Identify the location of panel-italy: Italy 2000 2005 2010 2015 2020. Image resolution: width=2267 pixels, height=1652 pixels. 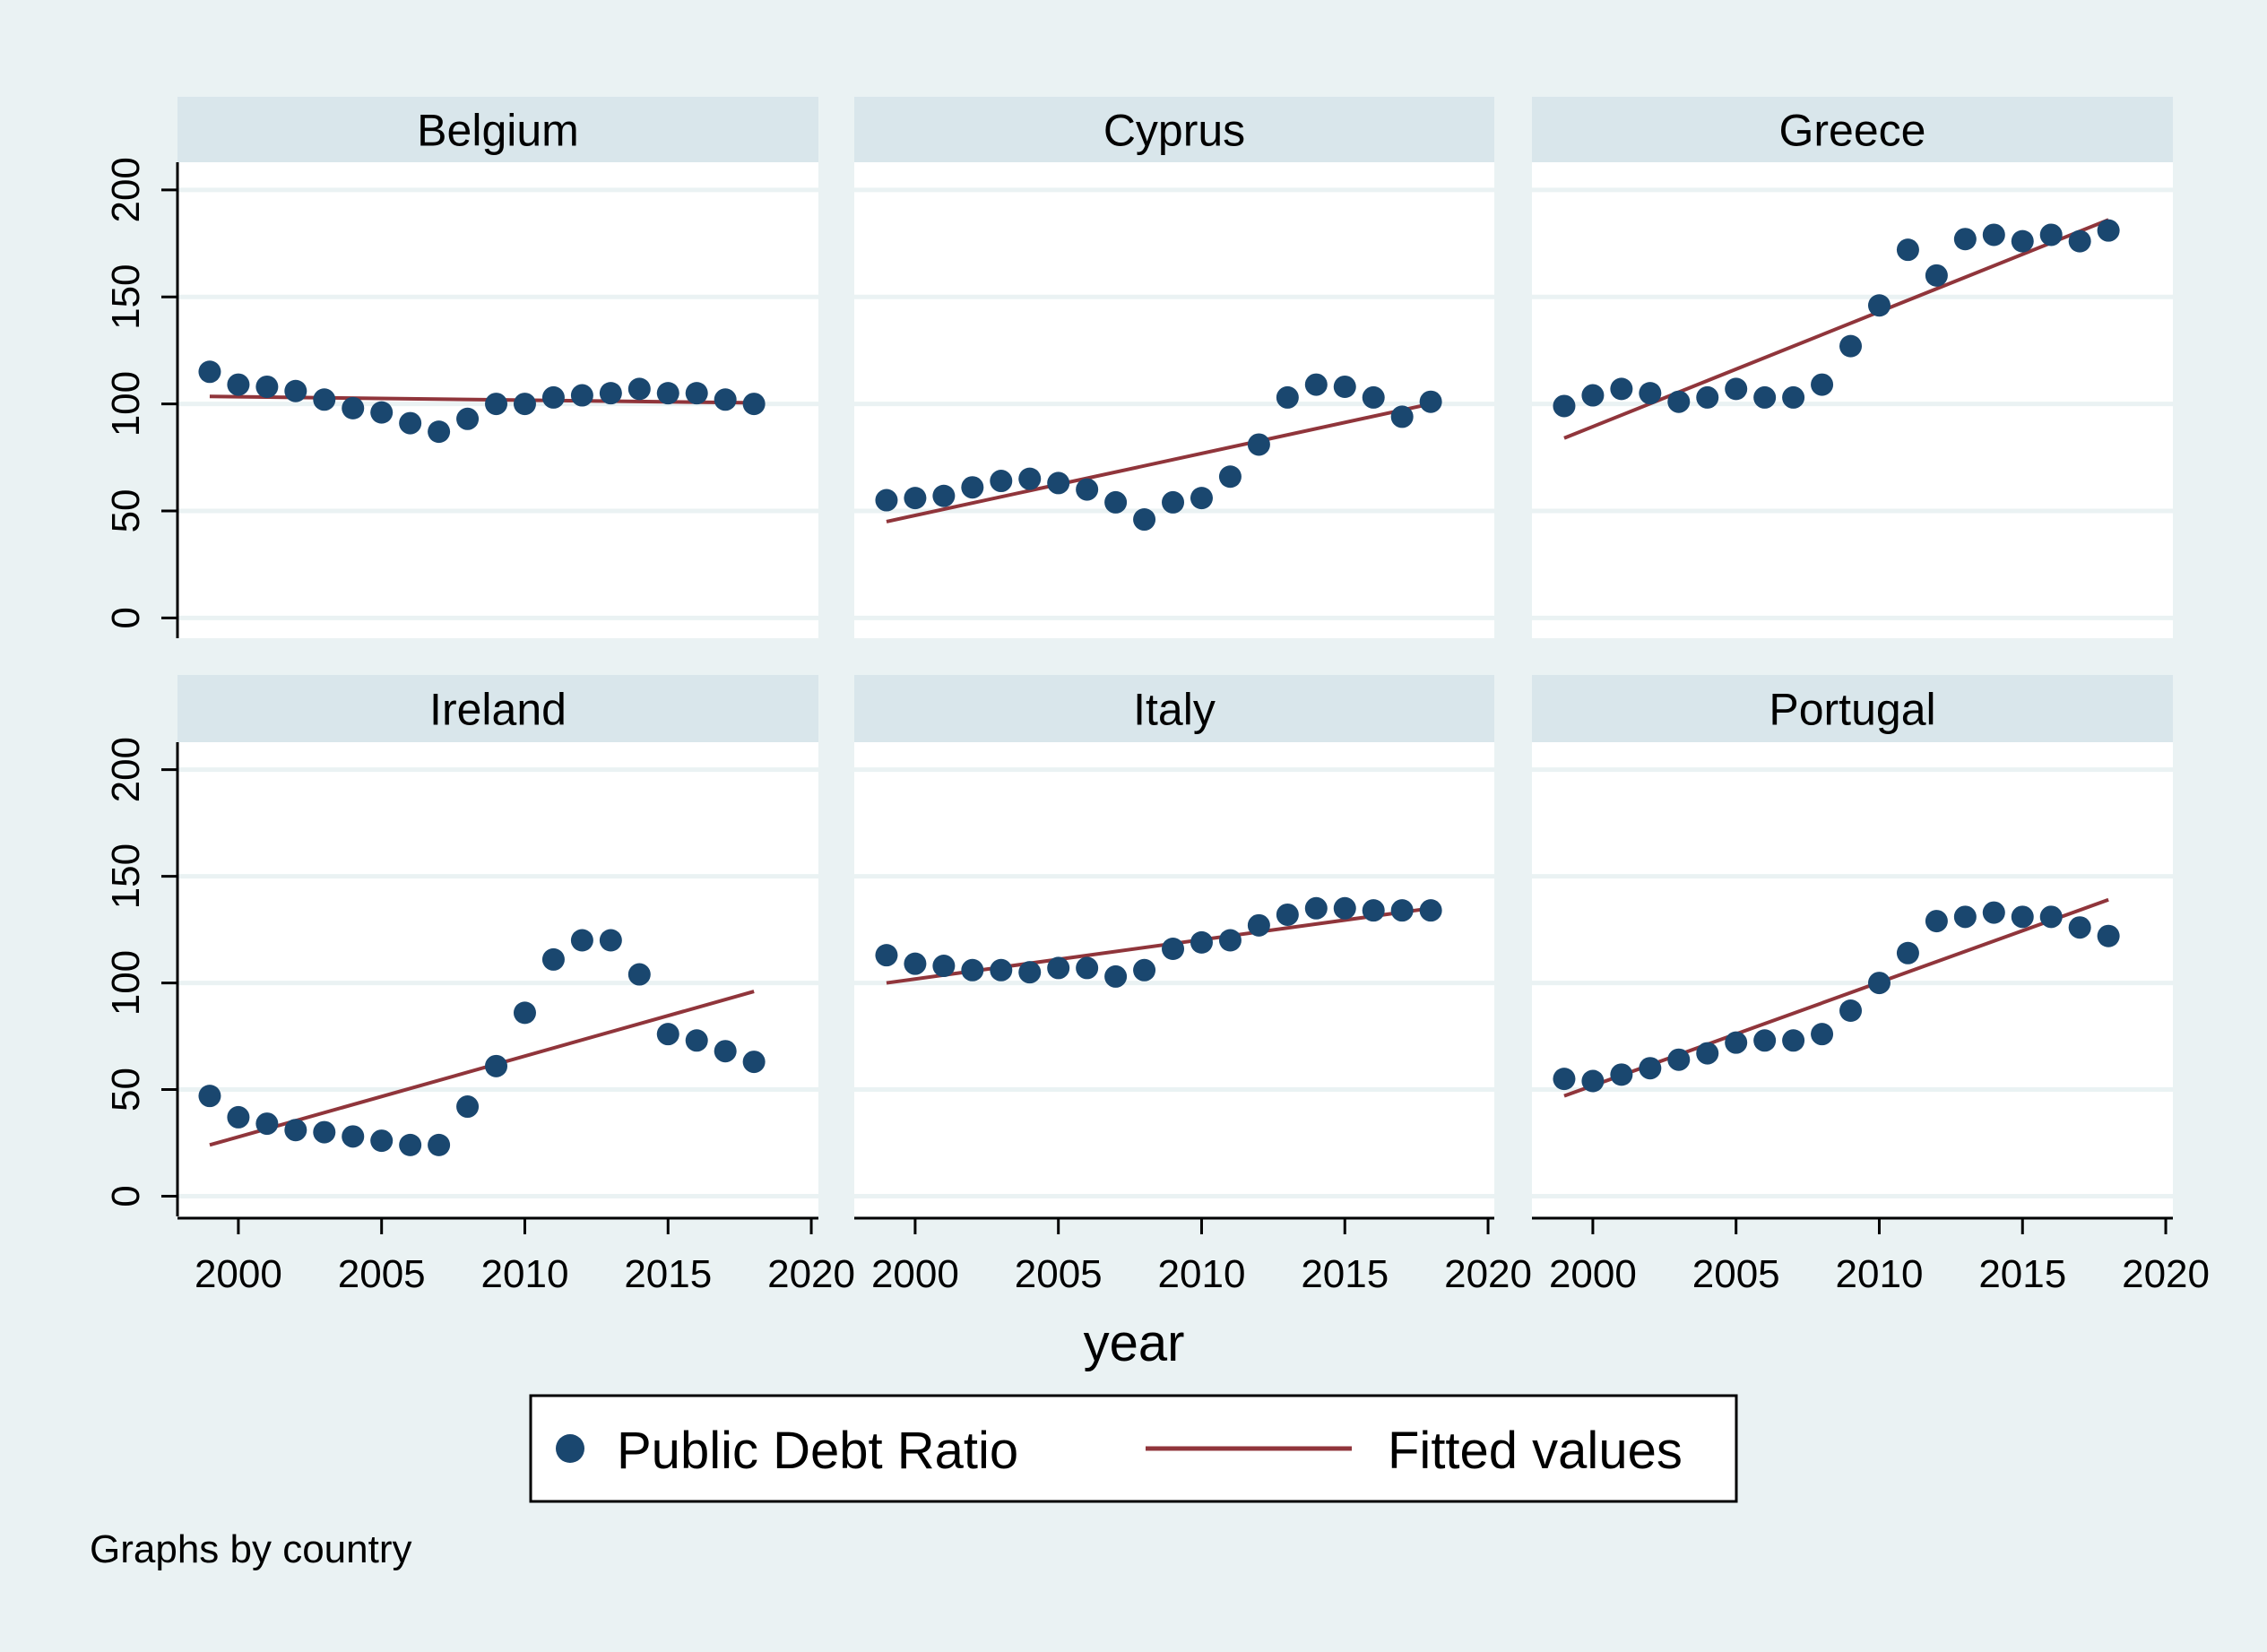
(1193, 985).